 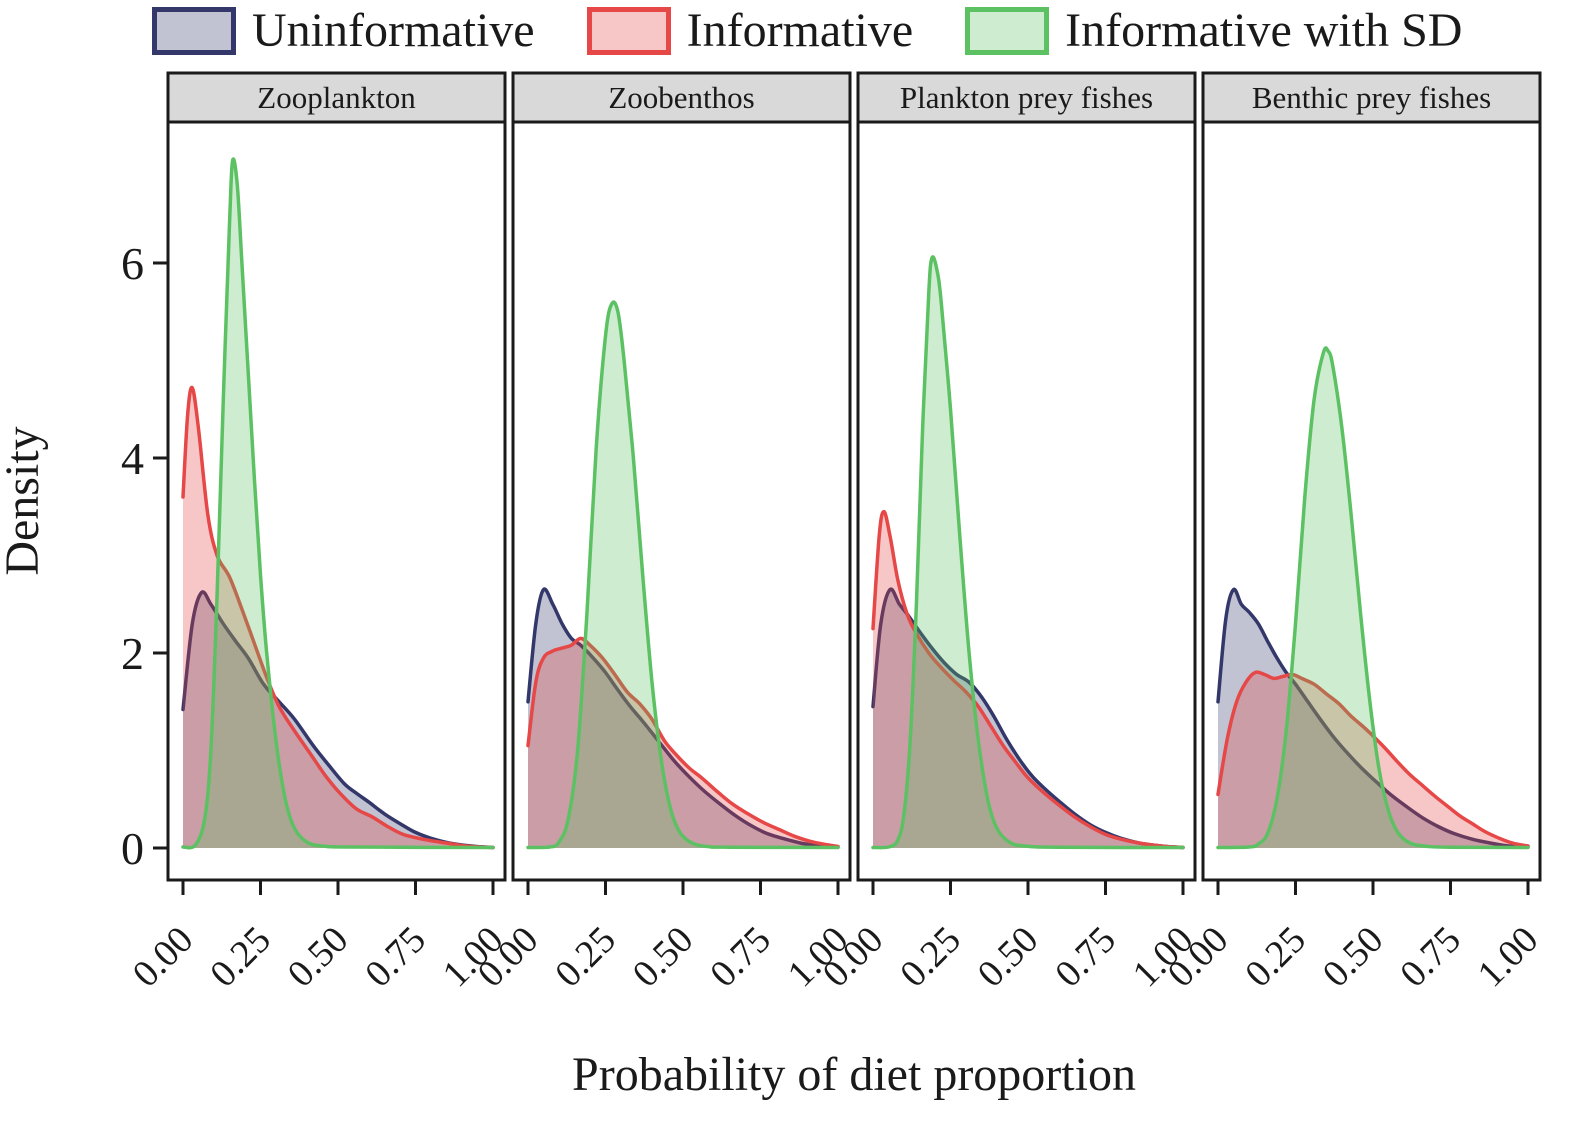 What do you see at coordinates (854, 1074) in the screenshot?
I see `x-axis-title: Probability of diet proportion` at bounding box center [854, 1074].